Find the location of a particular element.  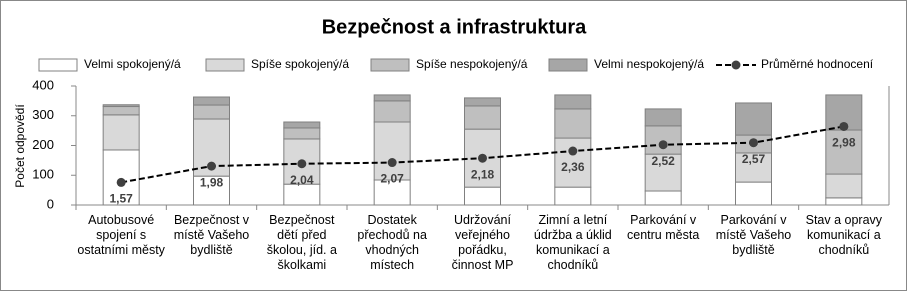

value-label: 2,52 is located at coordinates (663, 161).